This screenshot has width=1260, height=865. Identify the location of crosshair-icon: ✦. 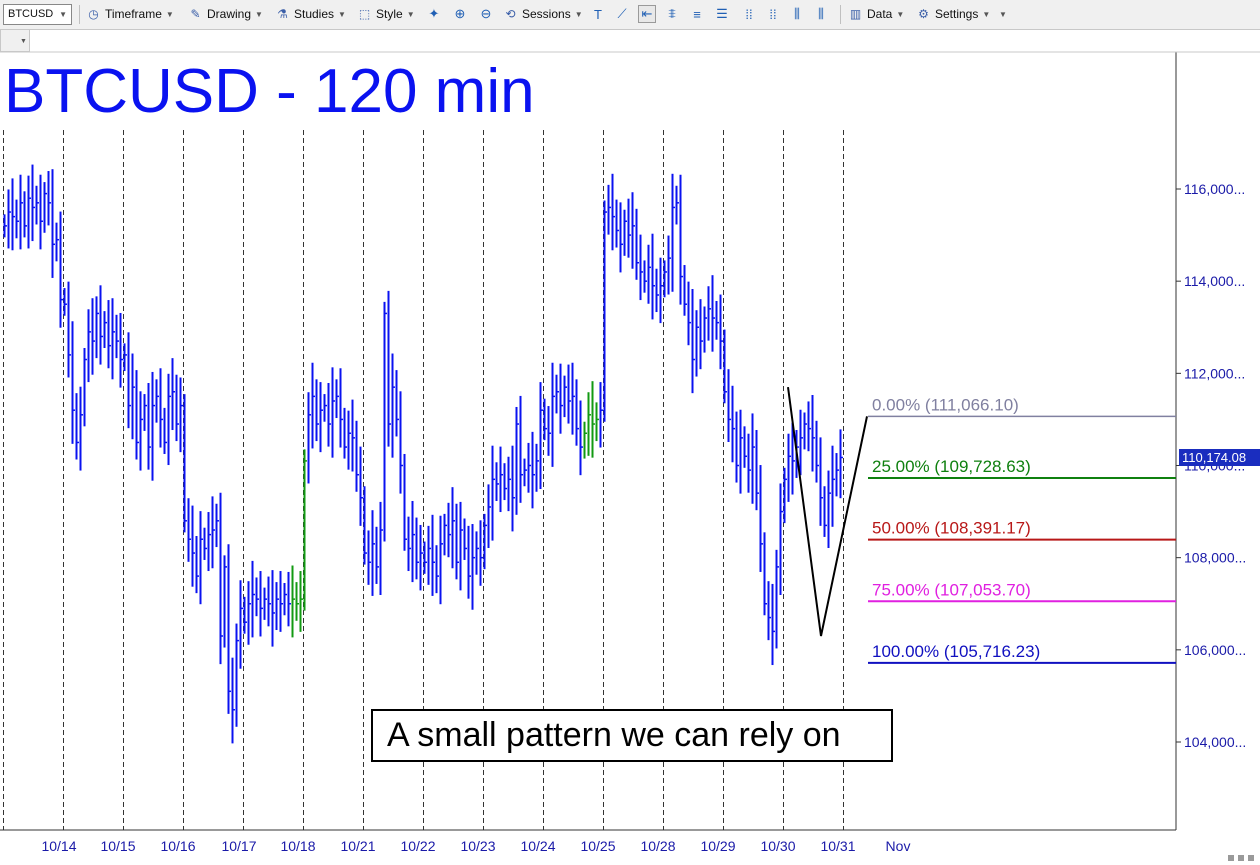
(434, 13).